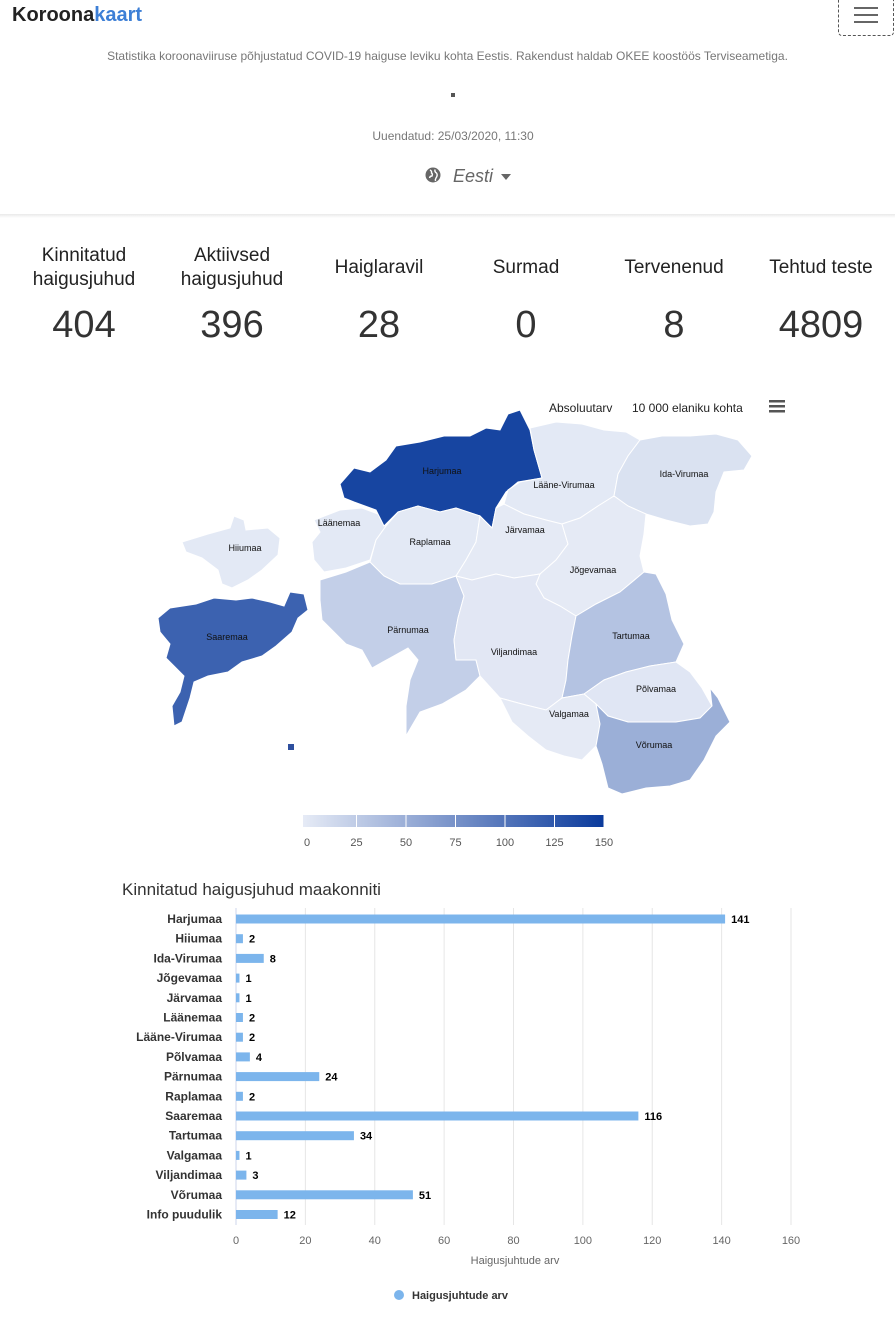 This screenshot has height=1332, width=895. What do you see at coordinates (236, 1241) in the screenshot?
I see `x-tick-label: 0` at bounding box center [236, 1241].